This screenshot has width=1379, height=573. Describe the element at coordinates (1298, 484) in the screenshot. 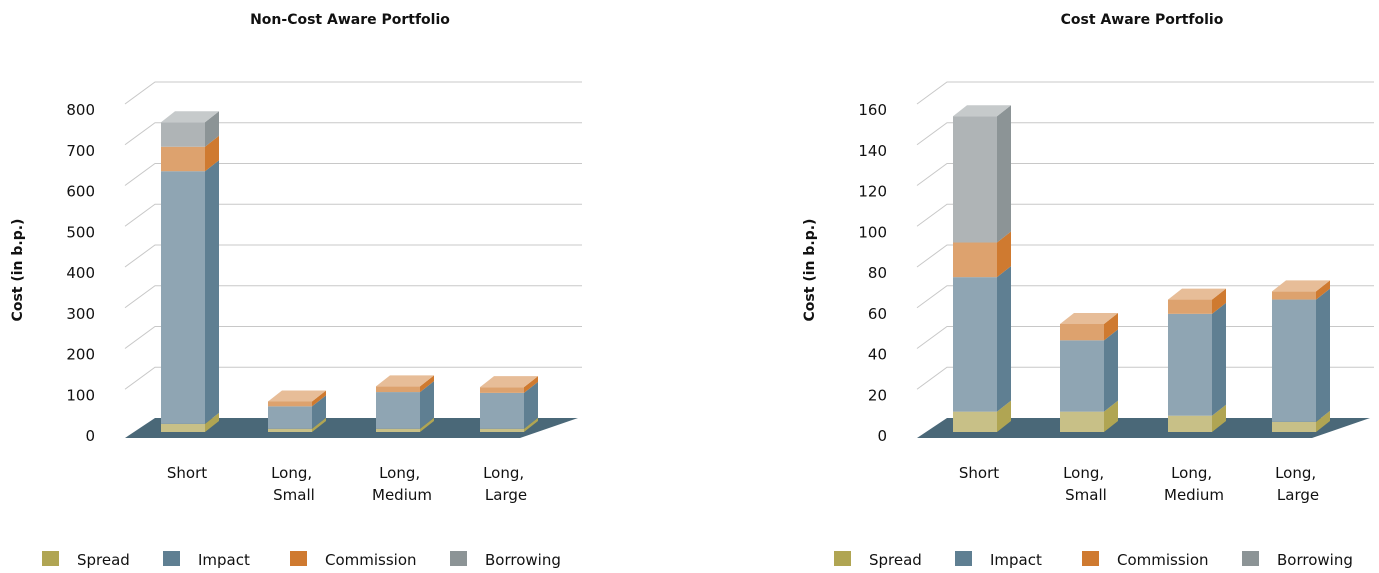

I see `x-tick-label: Long, Large` at that location.